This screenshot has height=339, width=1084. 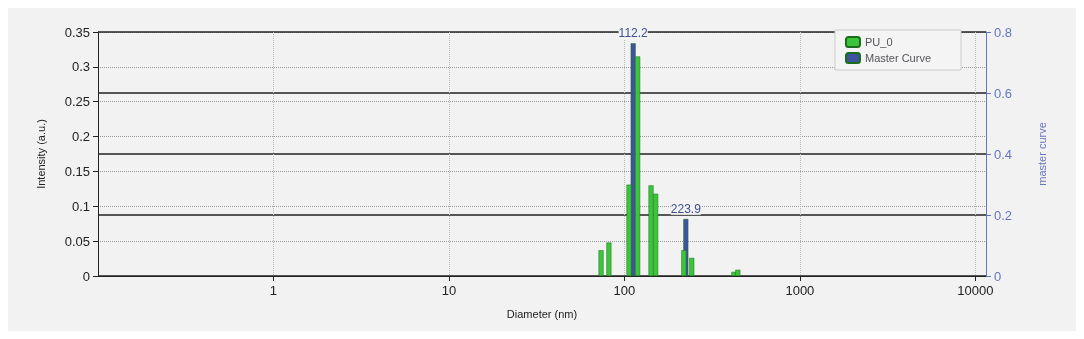 What do you see at coordinates (449, 290) in the screenshot?
I see `x-tick-label: 10` at bounding box center [449, 290].